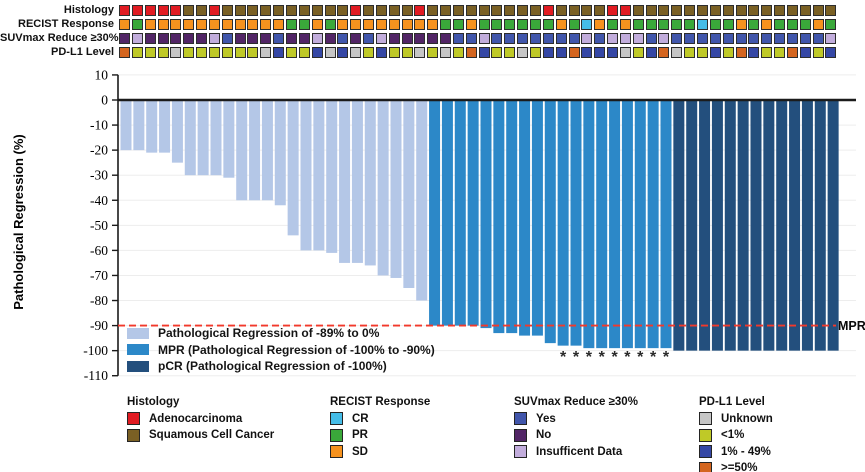 Image resolution: width=865 pixels, height=472 pixels. What do you see at coordinates (478, 52) in the screenshot?
I see `track-cells-pdl1` at bounding box center [478, 52].